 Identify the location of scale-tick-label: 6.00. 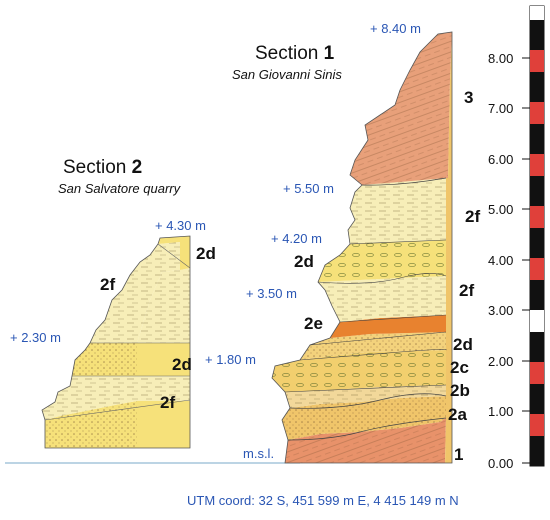
(501, 159).